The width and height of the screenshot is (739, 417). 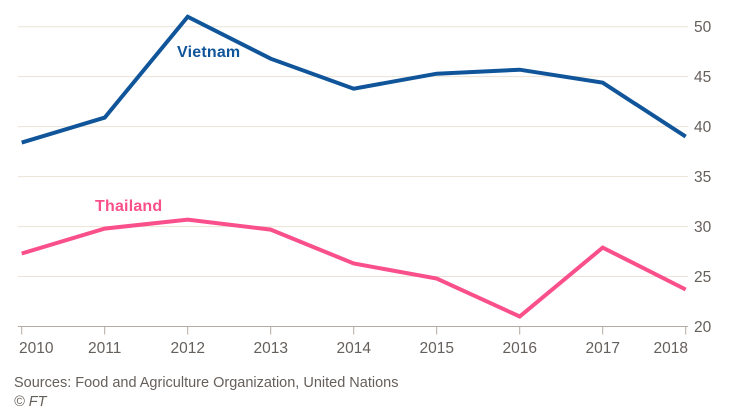 I want to click on x-tick-label-2012: 2012, so click(x=187, y=348).